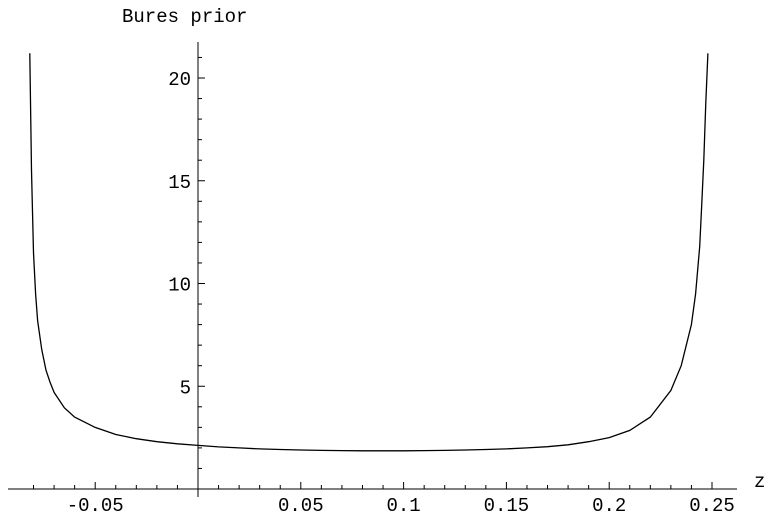  What do you see at coordinates (186, 262) in the screenshot?
I see `y-ticks: 5 10 15 20` at bounding box center [186, 262].